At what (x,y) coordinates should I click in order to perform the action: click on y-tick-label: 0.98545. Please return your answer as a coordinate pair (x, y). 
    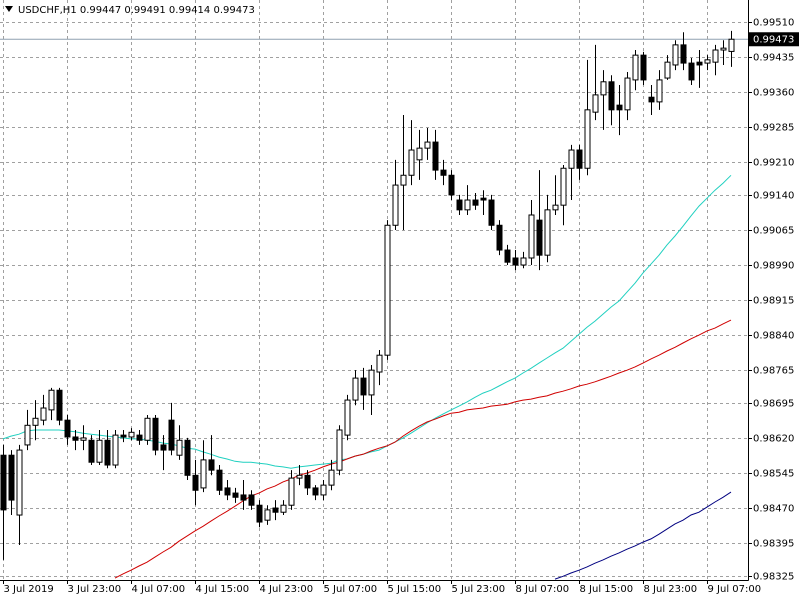
    Looking at the image, I should click on (773, 474).